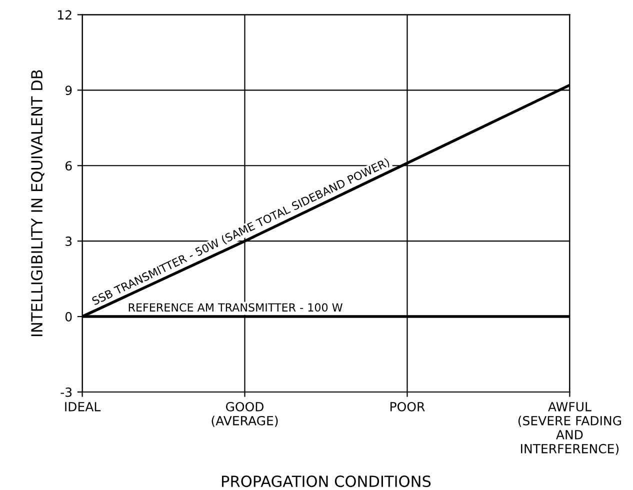  What do you see at coordinates (245, 414) in the screenshot?
I see `x-tick-label: GOOD (AVERAGE)` at bounding box center [245, 414].